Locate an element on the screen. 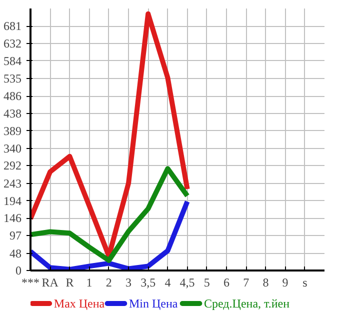  y-tick-label: 97 is located at coordinates (16, 235).